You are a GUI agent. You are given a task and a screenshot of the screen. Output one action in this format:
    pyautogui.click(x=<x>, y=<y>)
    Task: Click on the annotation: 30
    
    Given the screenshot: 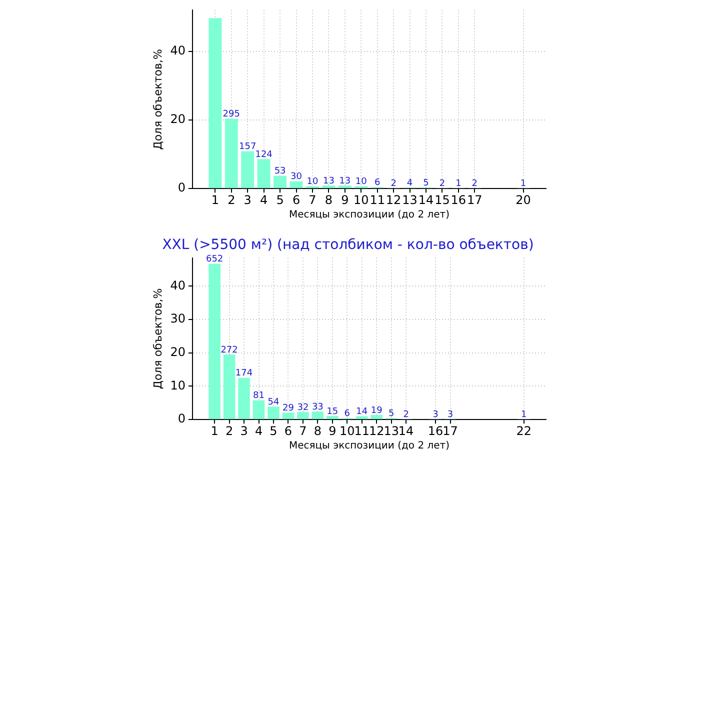 What is the action you would take?
    pyautogui.click(x=296, y=177)
    